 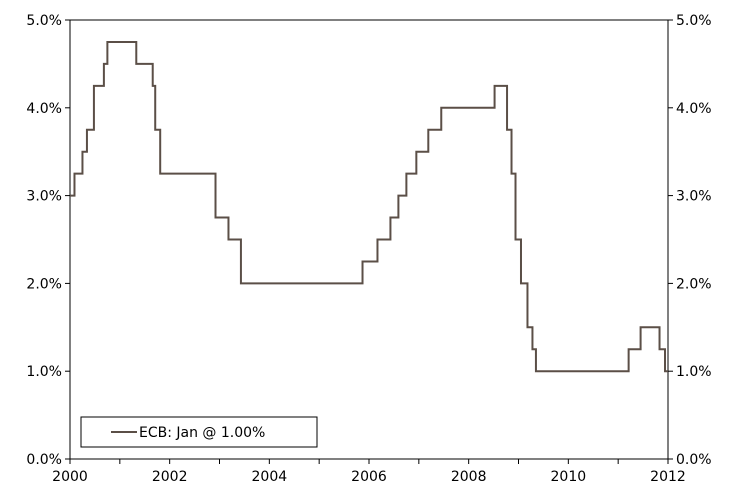 What do you see at coordinates (694, 372) in the screenshot?
I see `y-tick-label-right: 1.0%` at bounding box center [694, 372].